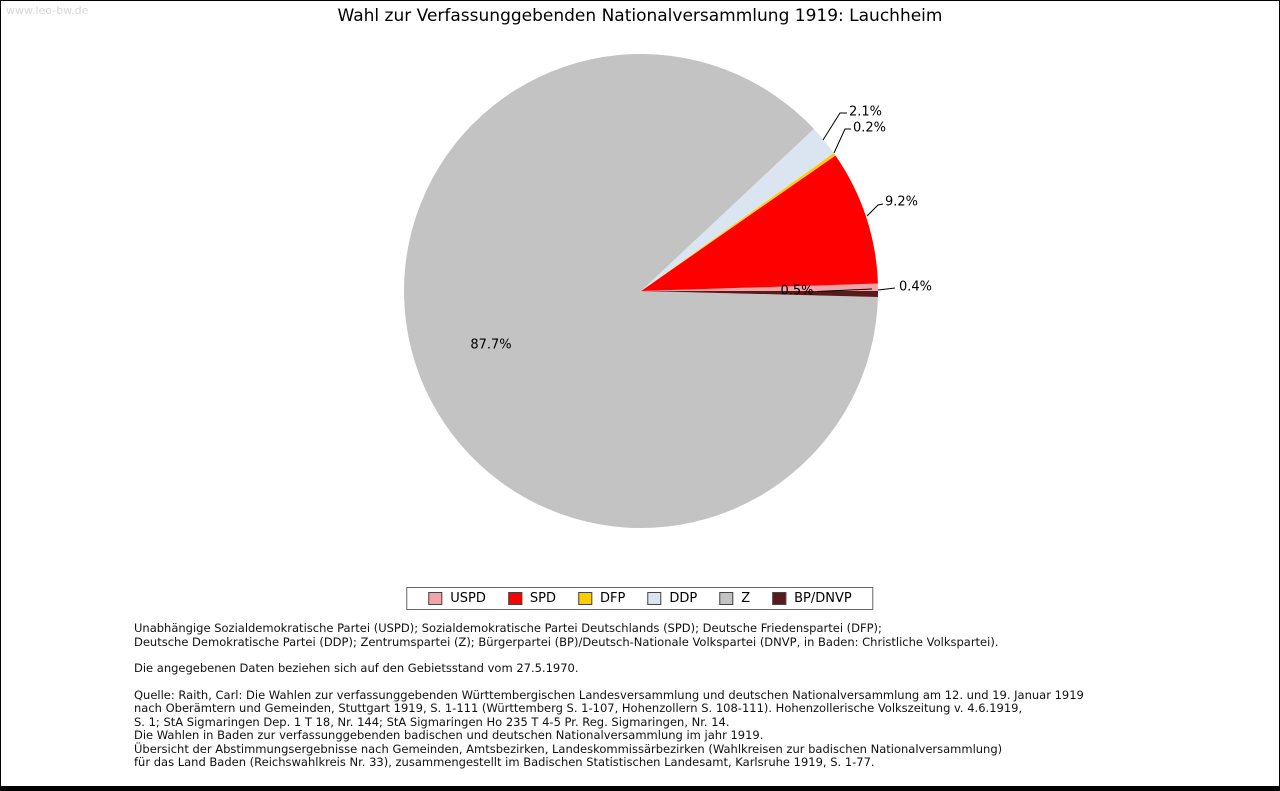 The width and height of the screenshot is (1280, 791). I want to click on legend-swatch-uspd, so click(435, 598).